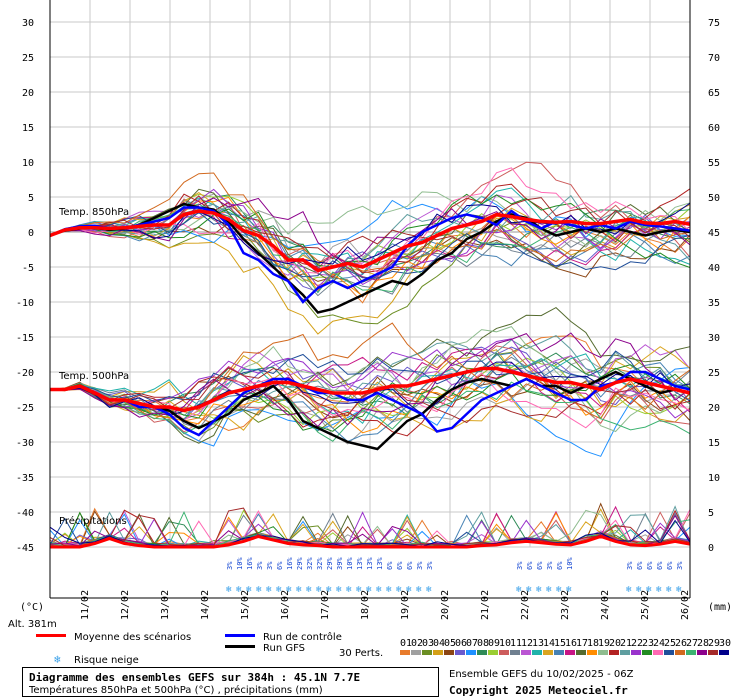 This screenshot has width=740, height=700. What do you see at coordinates (205, 605) in the screenshot?
I see `x-tick-label: 14/02` at bounding box center [205, 605].